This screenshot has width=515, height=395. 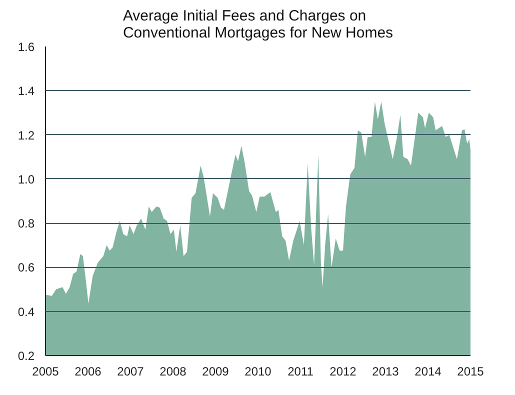 I want to click on x-tick-label: 2007, so click(x=130, y=371).